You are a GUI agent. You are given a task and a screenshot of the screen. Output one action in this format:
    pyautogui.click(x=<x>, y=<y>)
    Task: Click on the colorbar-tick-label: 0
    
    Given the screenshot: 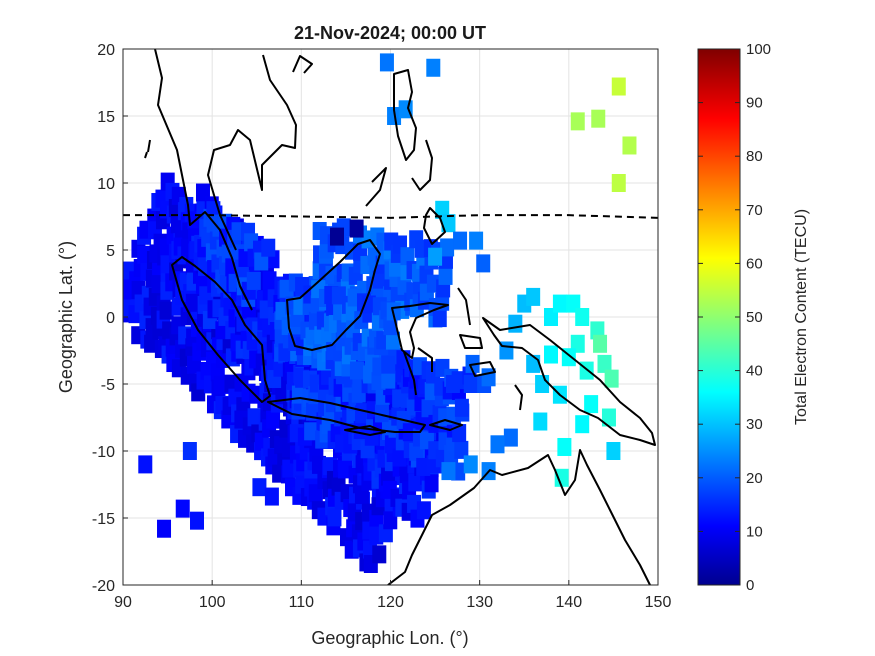 What is the action you would take?
    pyautogui.click(x=750, y=585)
    